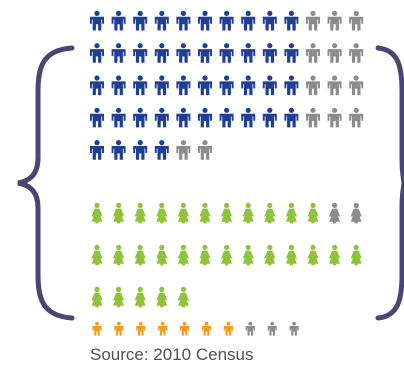  Describe the element at coordinates (389, 183) in the screenshot. I see `right-curly-brace` at that location.